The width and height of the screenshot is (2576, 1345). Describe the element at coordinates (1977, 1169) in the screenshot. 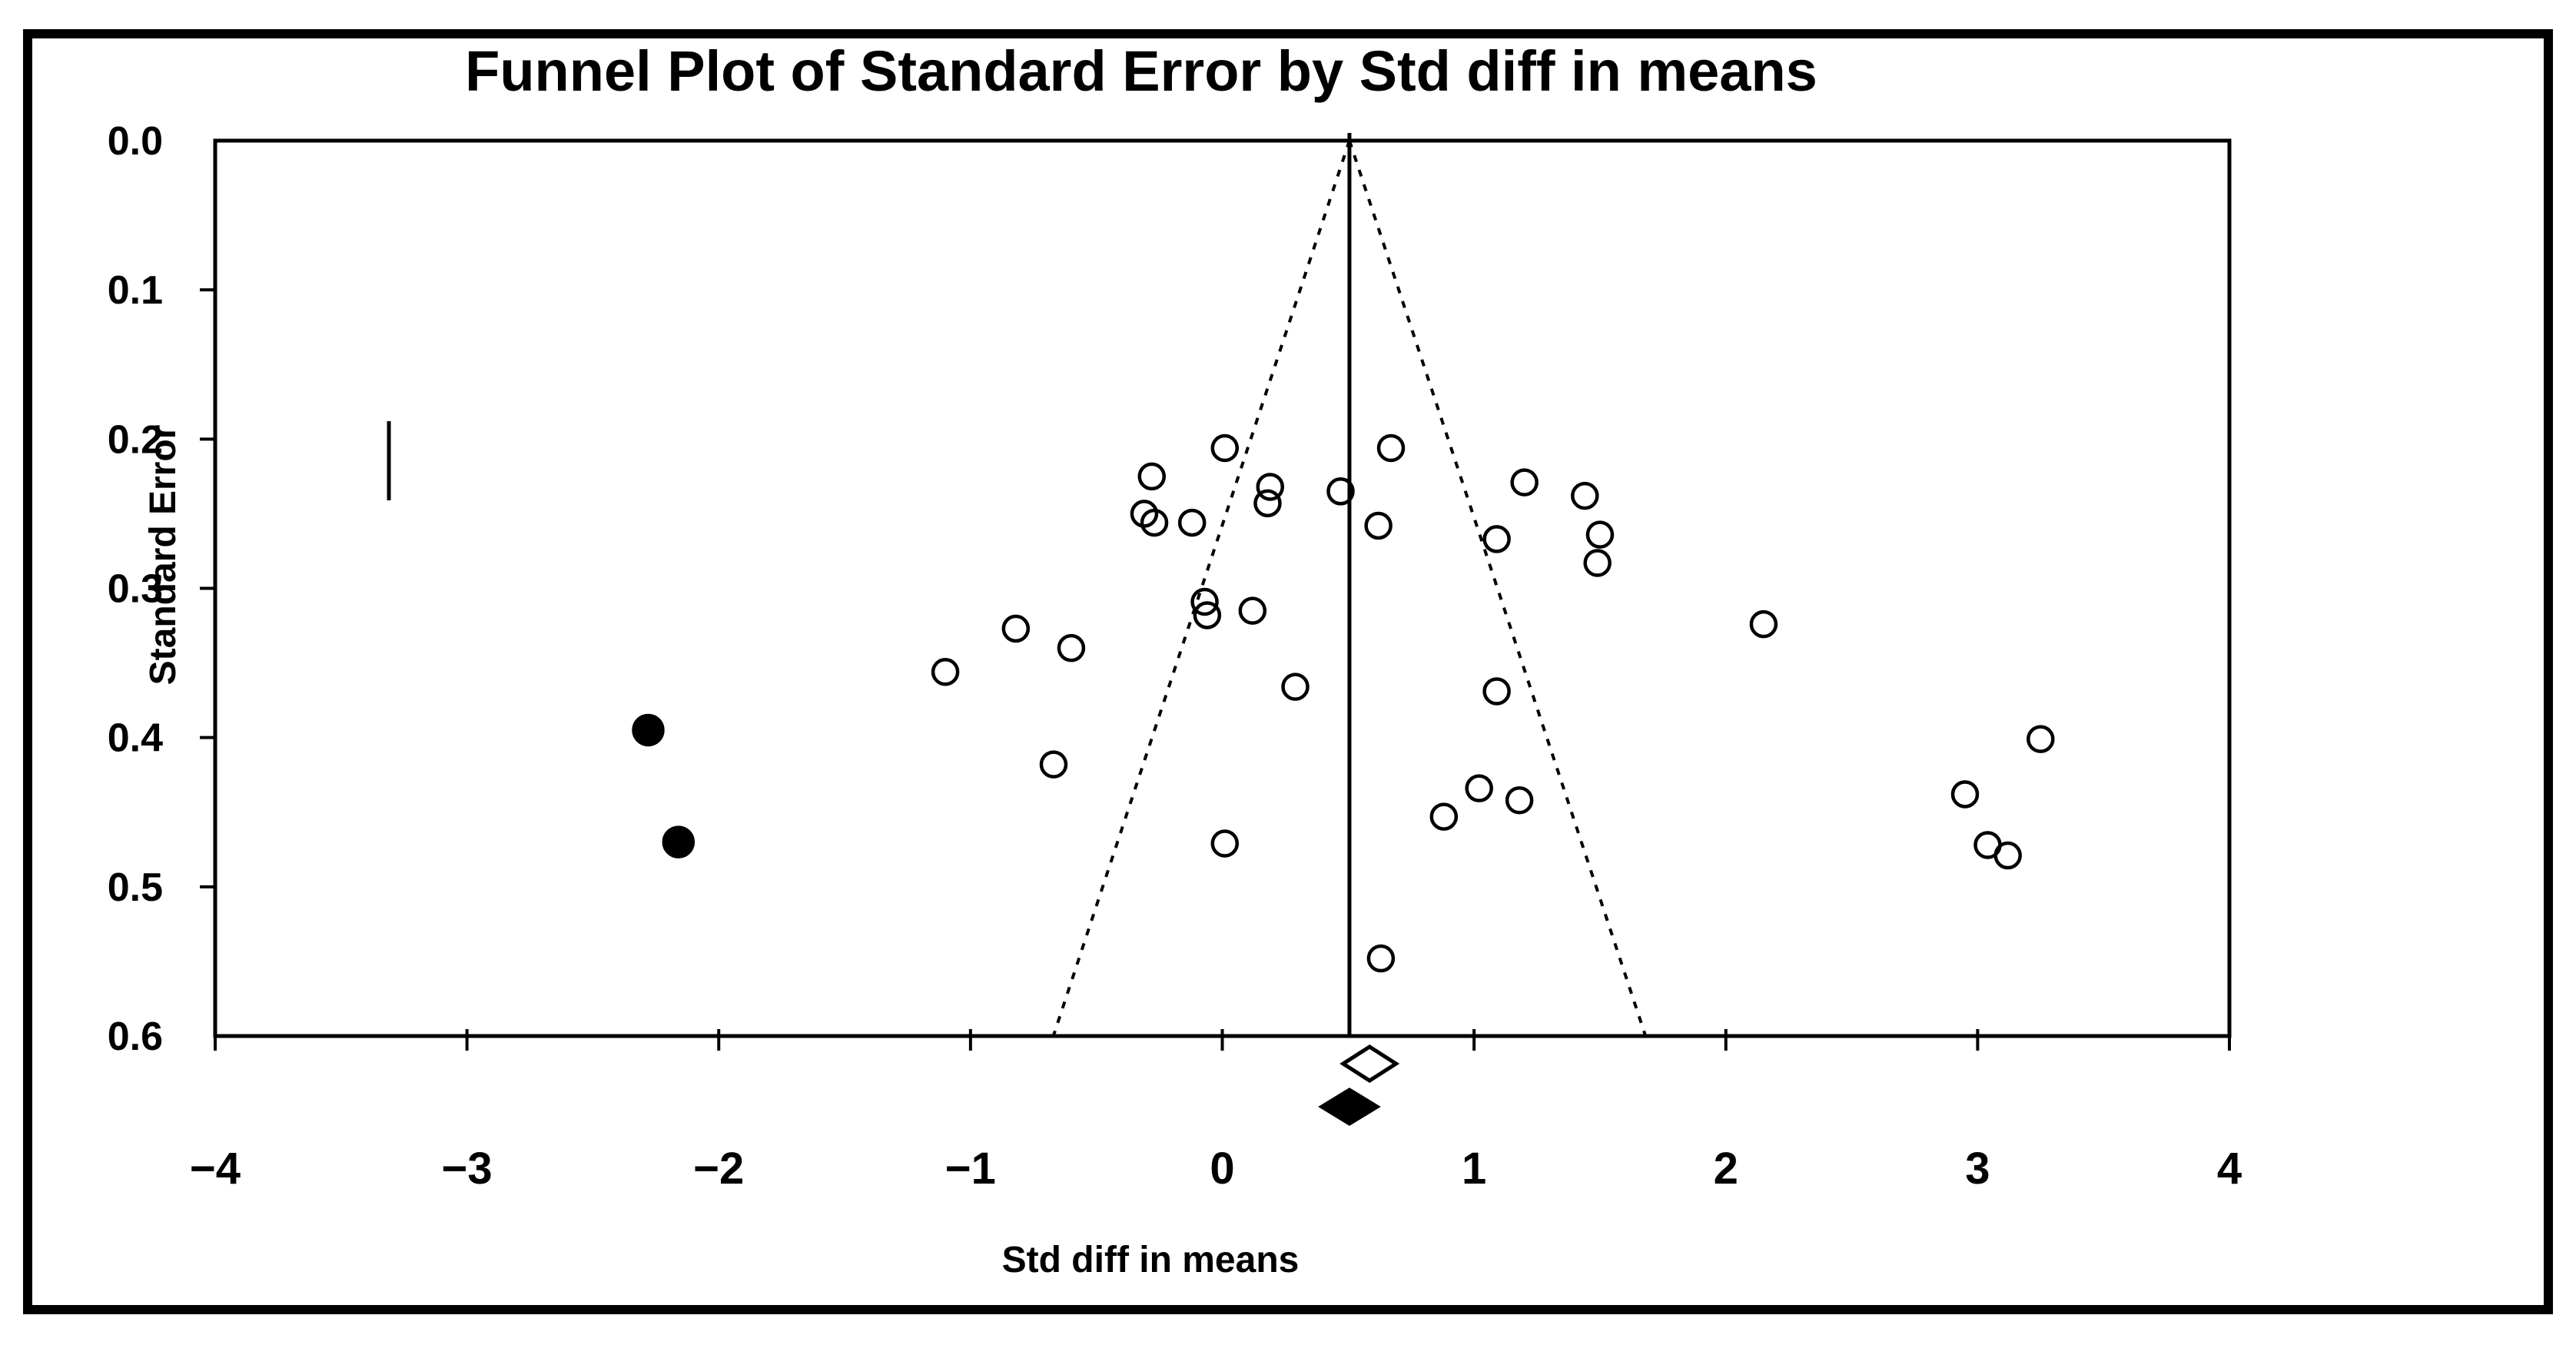

I see `x-tick-label: 3` at that location.